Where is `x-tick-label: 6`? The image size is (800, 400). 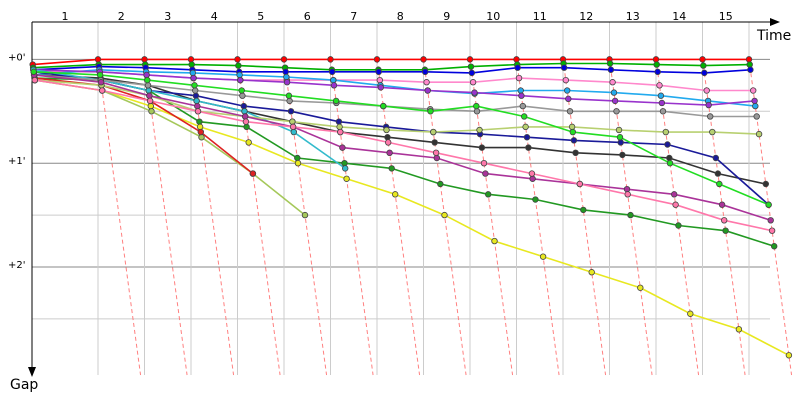 x-tick-label: 6 is located at coordinates (307, 16).